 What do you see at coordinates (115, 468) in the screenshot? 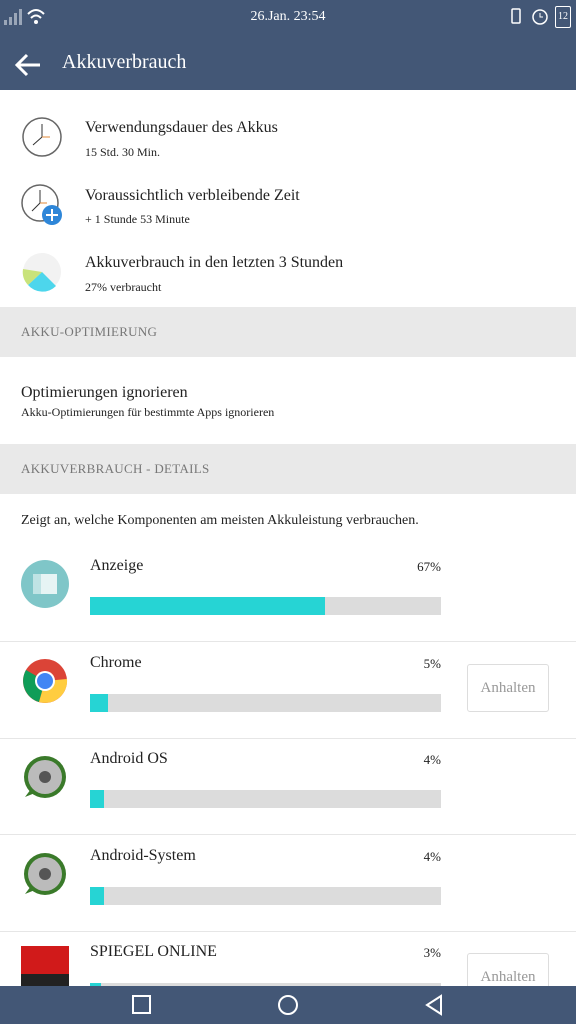
I see `section-title: AKKUVERBRAUCH - DETAILS` at bounding box center [115, 468].